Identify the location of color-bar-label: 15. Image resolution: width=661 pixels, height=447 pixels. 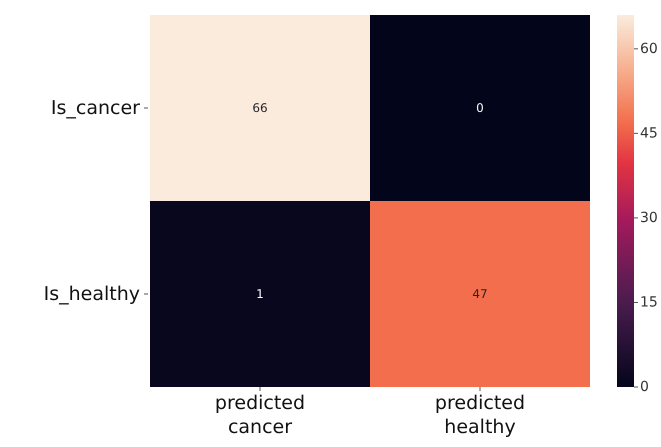
(649, 302).